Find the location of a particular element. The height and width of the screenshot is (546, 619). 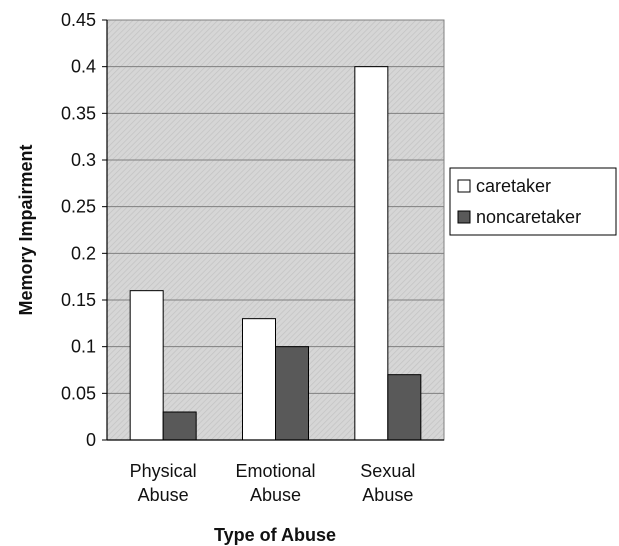

legend: caretaker noncaretaker is located at coordinates (533, 201).